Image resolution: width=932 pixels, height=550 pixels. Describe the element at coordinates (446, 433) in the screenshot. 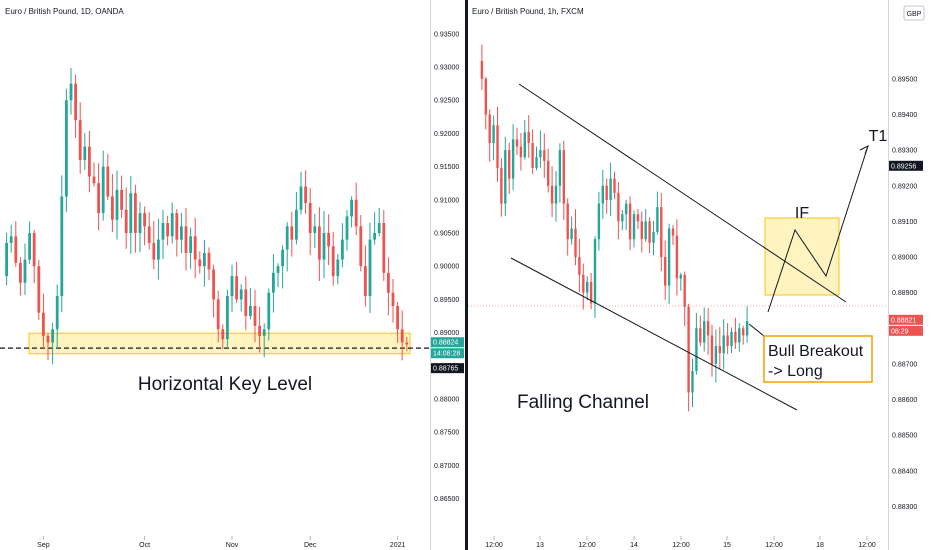

I see `left-y-tick-label: 0.87500` at that location.